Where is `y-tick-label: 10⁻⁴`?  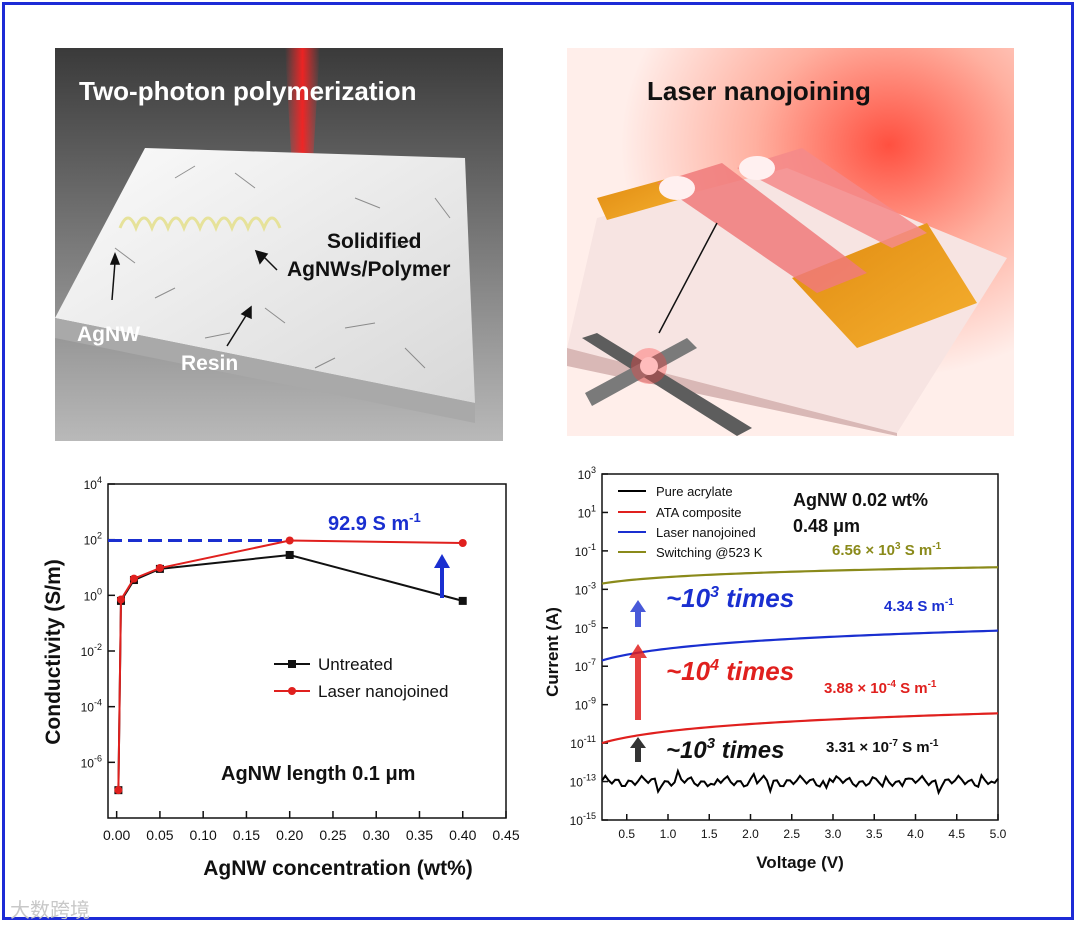
y-tick-label: 10⁻⁴ is located at coordinates (91, 706).